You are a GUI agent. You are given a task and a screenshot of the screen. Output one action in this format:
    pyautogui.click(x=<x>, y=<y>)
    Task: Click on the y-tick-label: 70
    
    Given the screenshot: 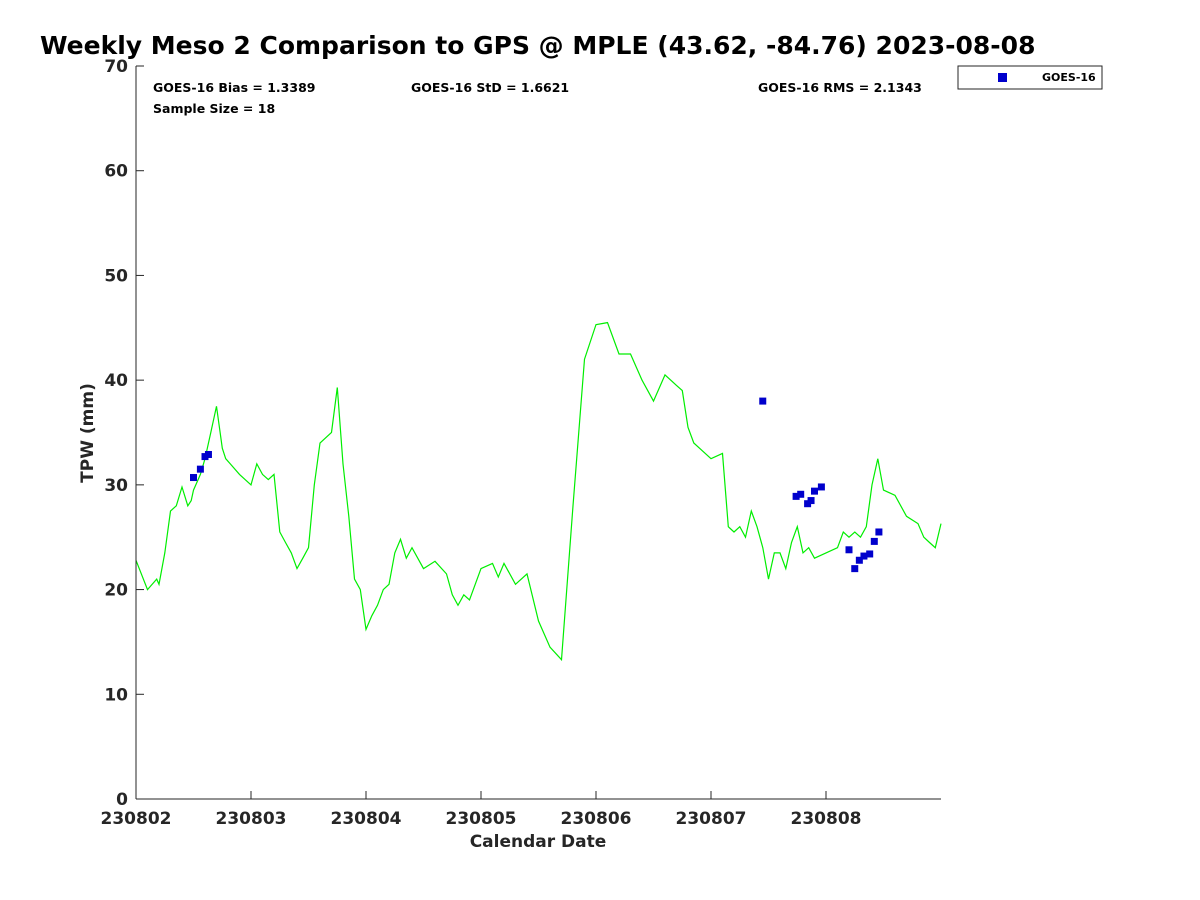 What is the action you would take?
    pyautogui.click(x=116, y=67)
    